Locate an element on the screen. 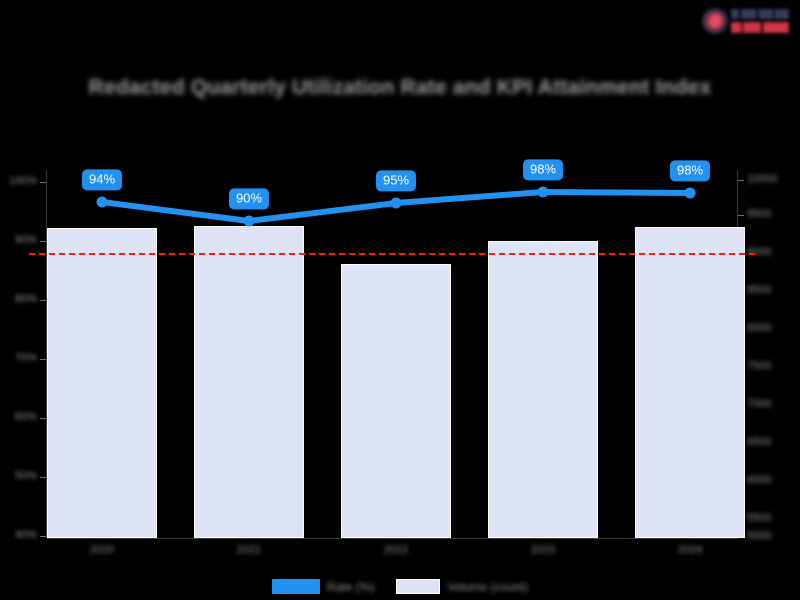 Image resolution: width=800 pixels, height=600 pixels. legend-label-bar: Volume (count) is located at coordinates (488, 586).